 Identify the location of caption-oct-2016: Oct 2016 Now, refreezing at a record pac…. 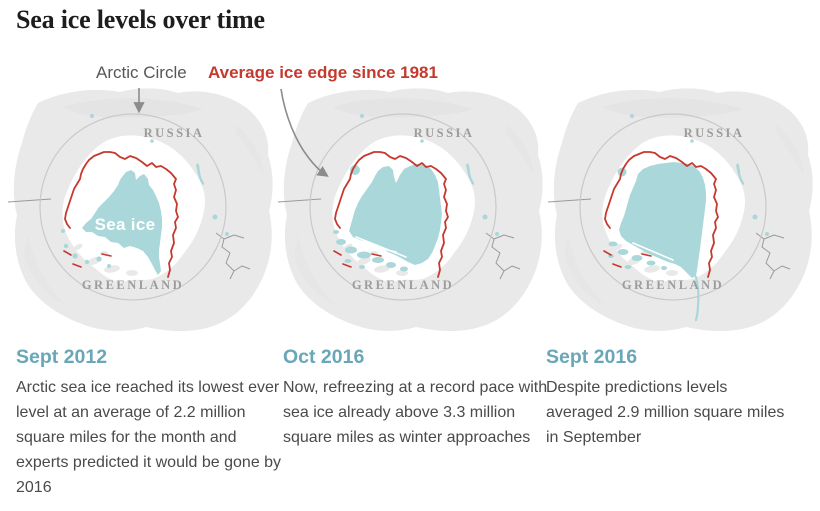
(416, 398).